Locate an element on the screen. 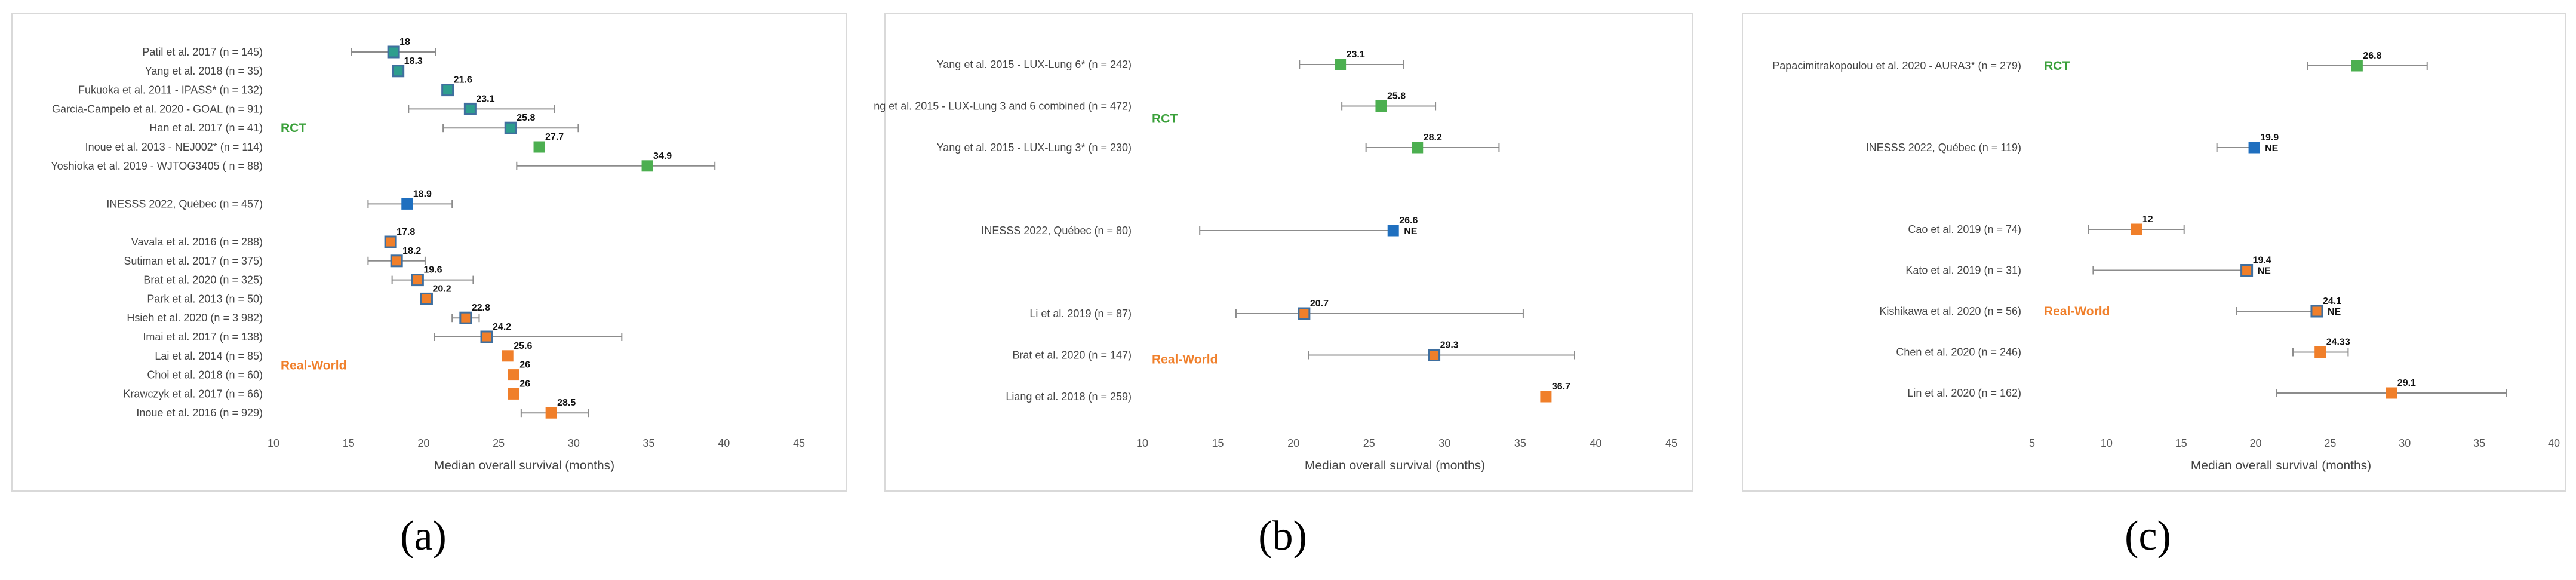  study-label: Krawczyk et al. 2017 (n = 66) is located at coordinates (193, 394).